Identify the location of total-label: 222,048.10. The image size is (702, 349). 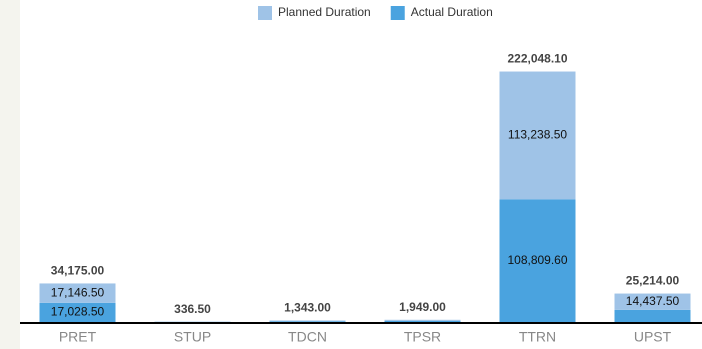
(537, 59).